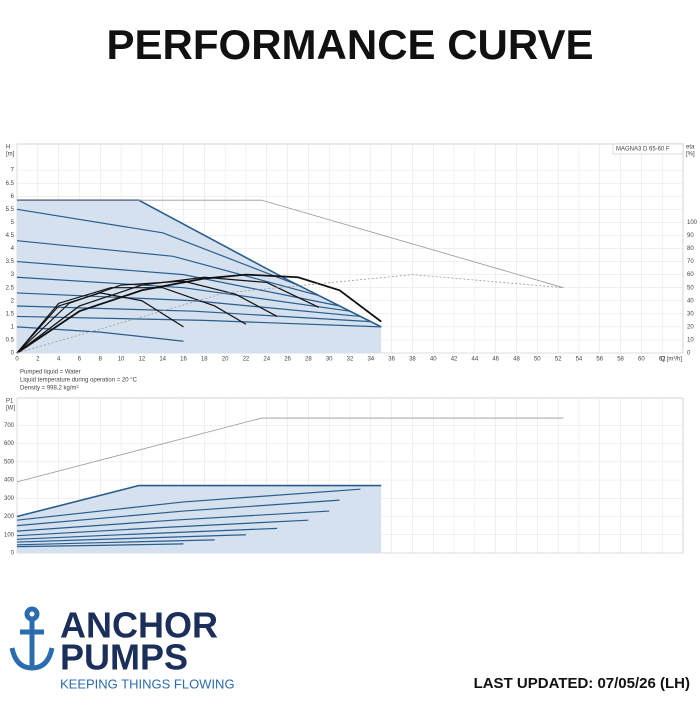  I want to click on y2-tick-label: 100, so click(692, 223).